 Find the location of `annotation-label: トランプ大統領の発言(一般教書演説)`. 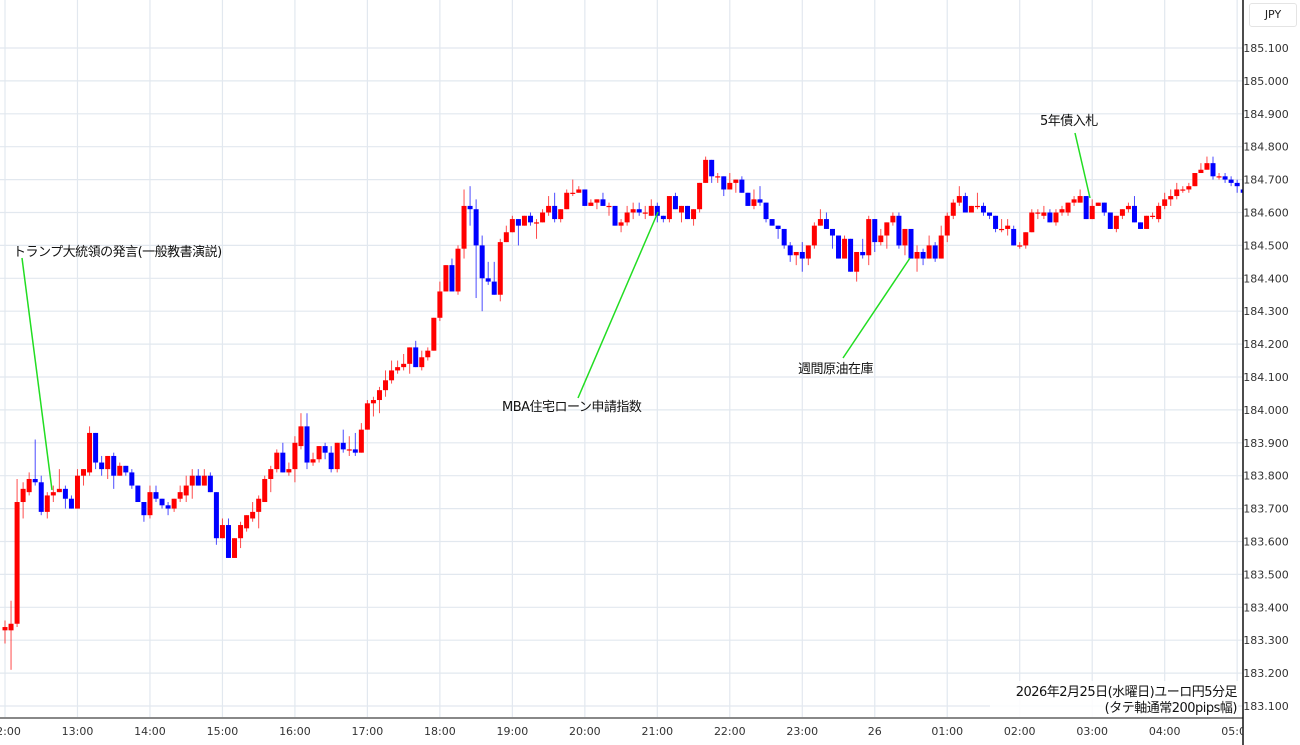

annotation-label: トランプ大統領の発言(一般教書演説) is located at coordinates (117, 252).